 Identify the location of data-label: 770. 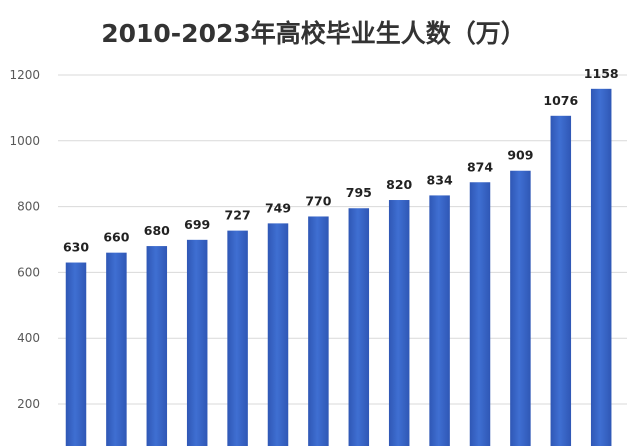
(318, 200).